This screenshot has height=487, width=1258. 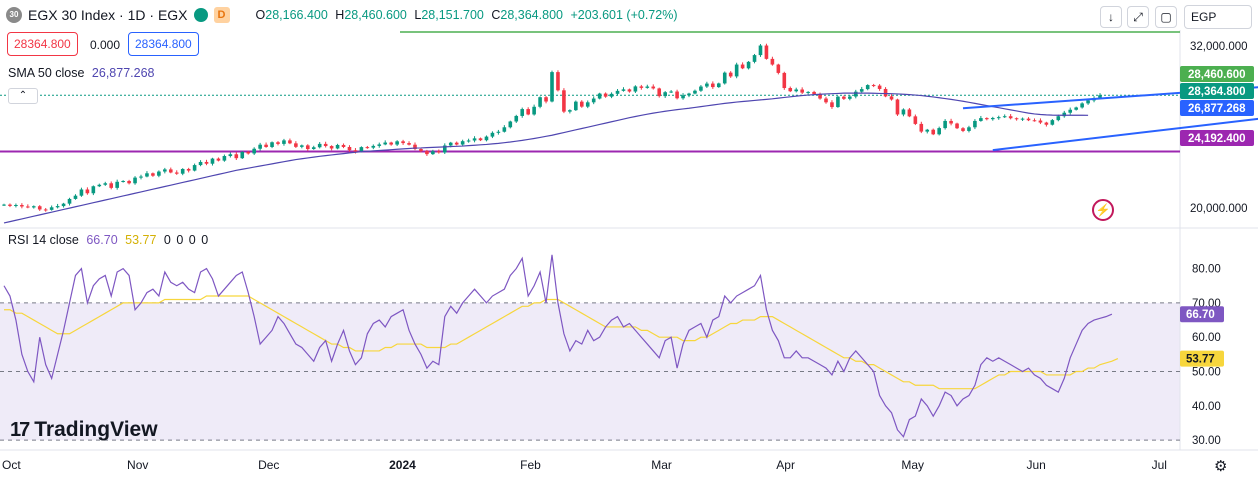 I want to click on market-status-icon, so click(x=200, y=15).